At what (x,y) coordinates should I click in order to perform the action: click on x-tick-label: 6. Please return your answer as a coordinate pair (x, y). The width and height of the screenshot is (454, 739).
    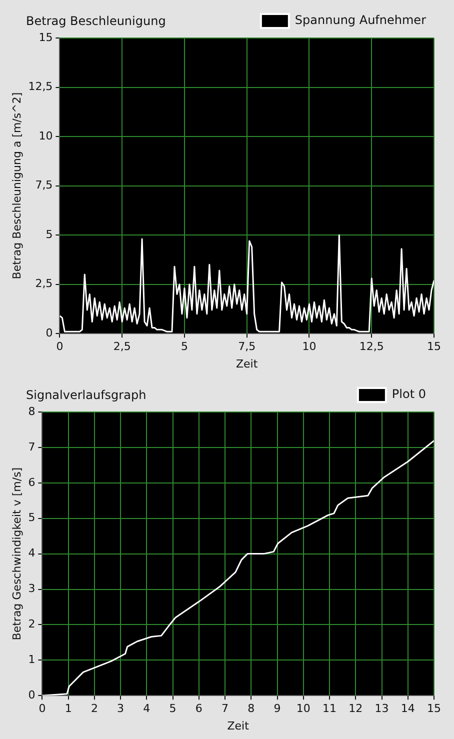
    Looking at the image, I should click on (198, 709).